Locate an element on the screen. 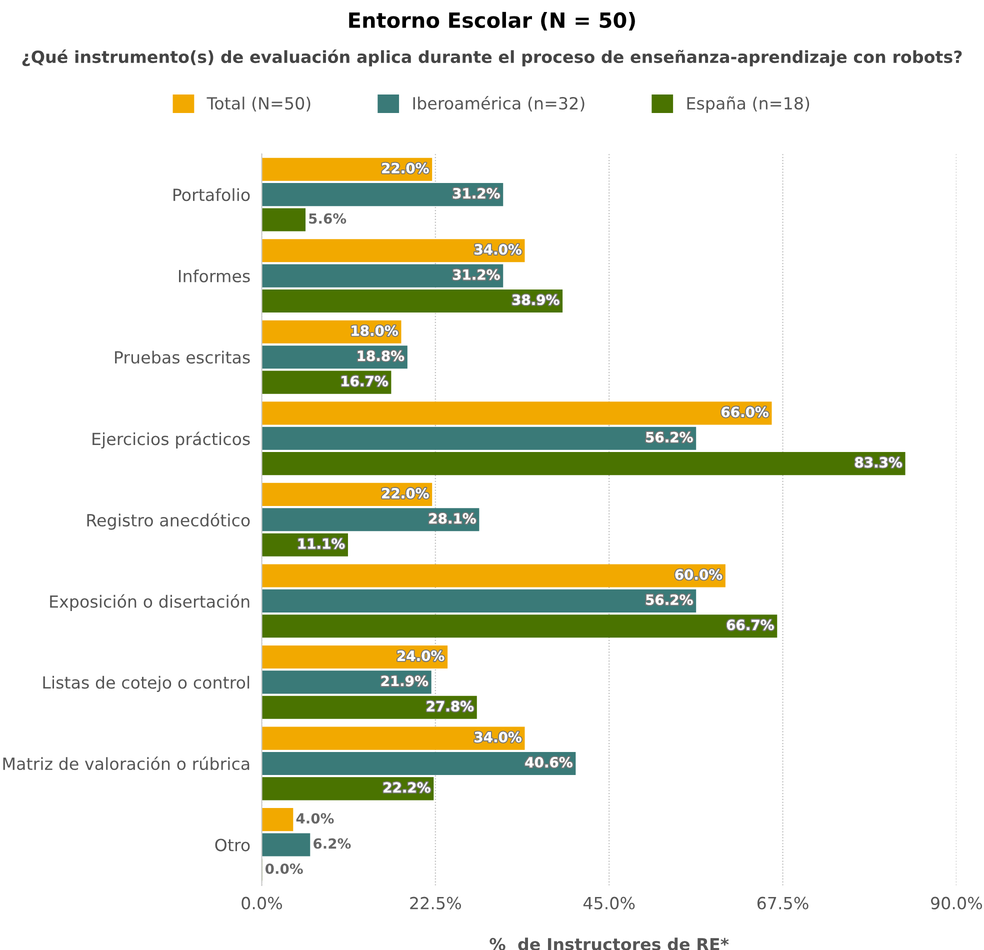  y-tick-label: Ejercicios prácticos is located at coordinates (171, 440).